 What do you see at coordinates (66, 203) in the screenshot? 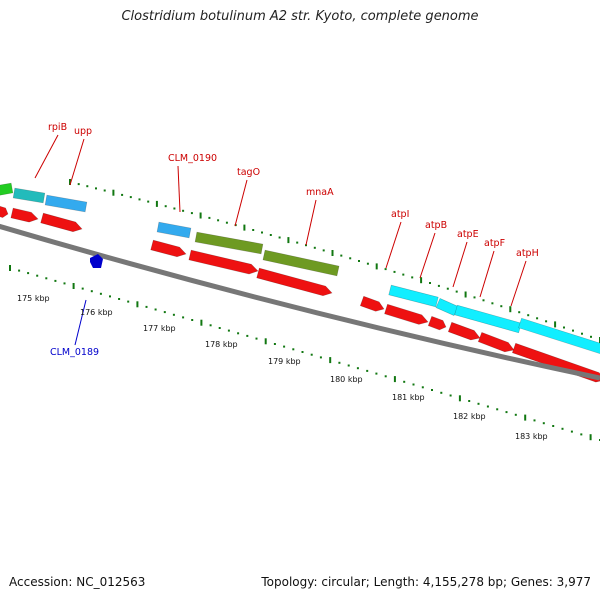
I see `upp-gene` at bounding box center [66, 203].